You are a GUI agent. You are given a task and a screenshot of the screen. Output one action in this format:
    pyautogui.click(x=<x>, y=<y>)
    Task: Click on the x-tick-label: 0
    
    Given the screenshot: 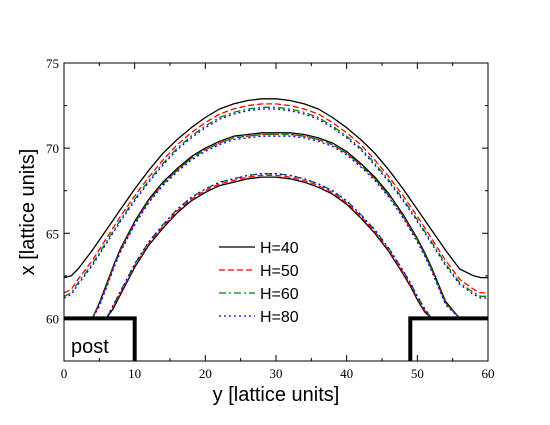 What is the action you would take?
    pyautogui.click(x=64, y=373)
    